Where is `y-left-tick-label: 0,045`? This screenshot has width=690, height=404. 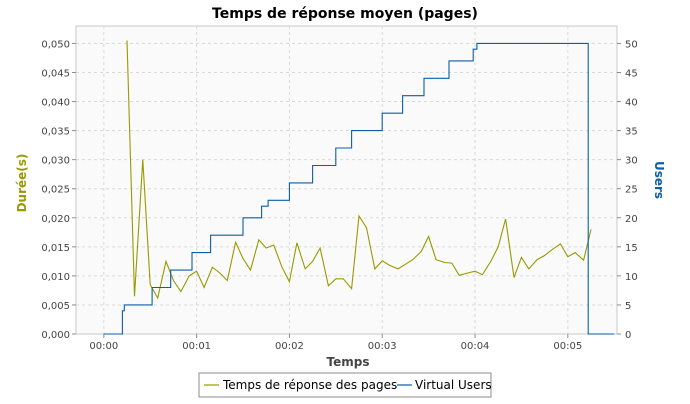 y-left-tick-label: 0,045 is located at coordinates (55, 73).